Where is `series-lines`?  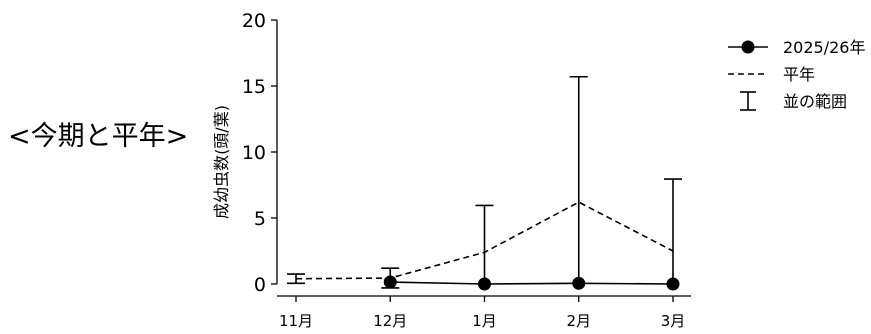
series-lines is located at coordinates (484, 243).